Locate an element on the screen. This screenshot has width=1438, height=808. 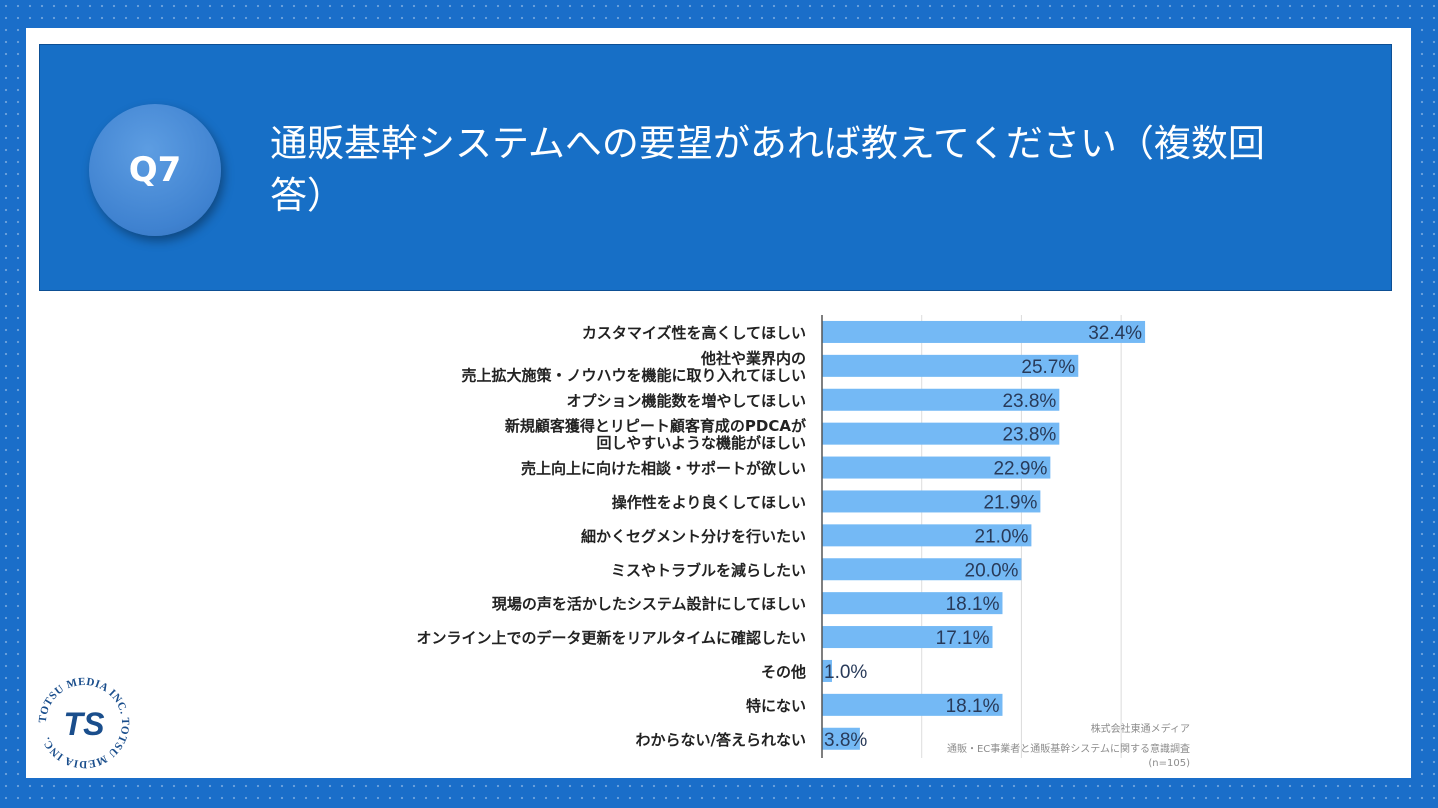
totsu-media-logo: TOTSU MEDIA INC. TOTSU MEDIA INC. TS is located at coordinates (84, 723).